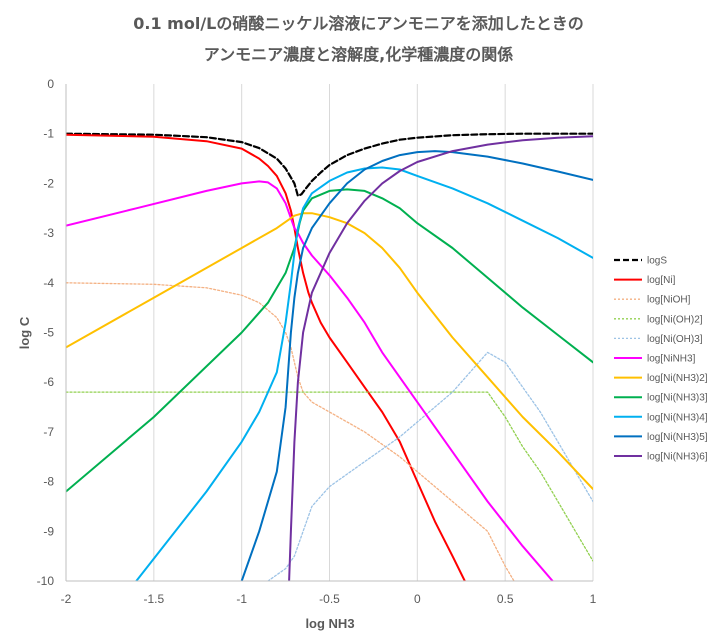  Describe the element at coordinates (677, 457) in the screenshot. I see `legend-label: log[Ni(NH3)6]` at that location.